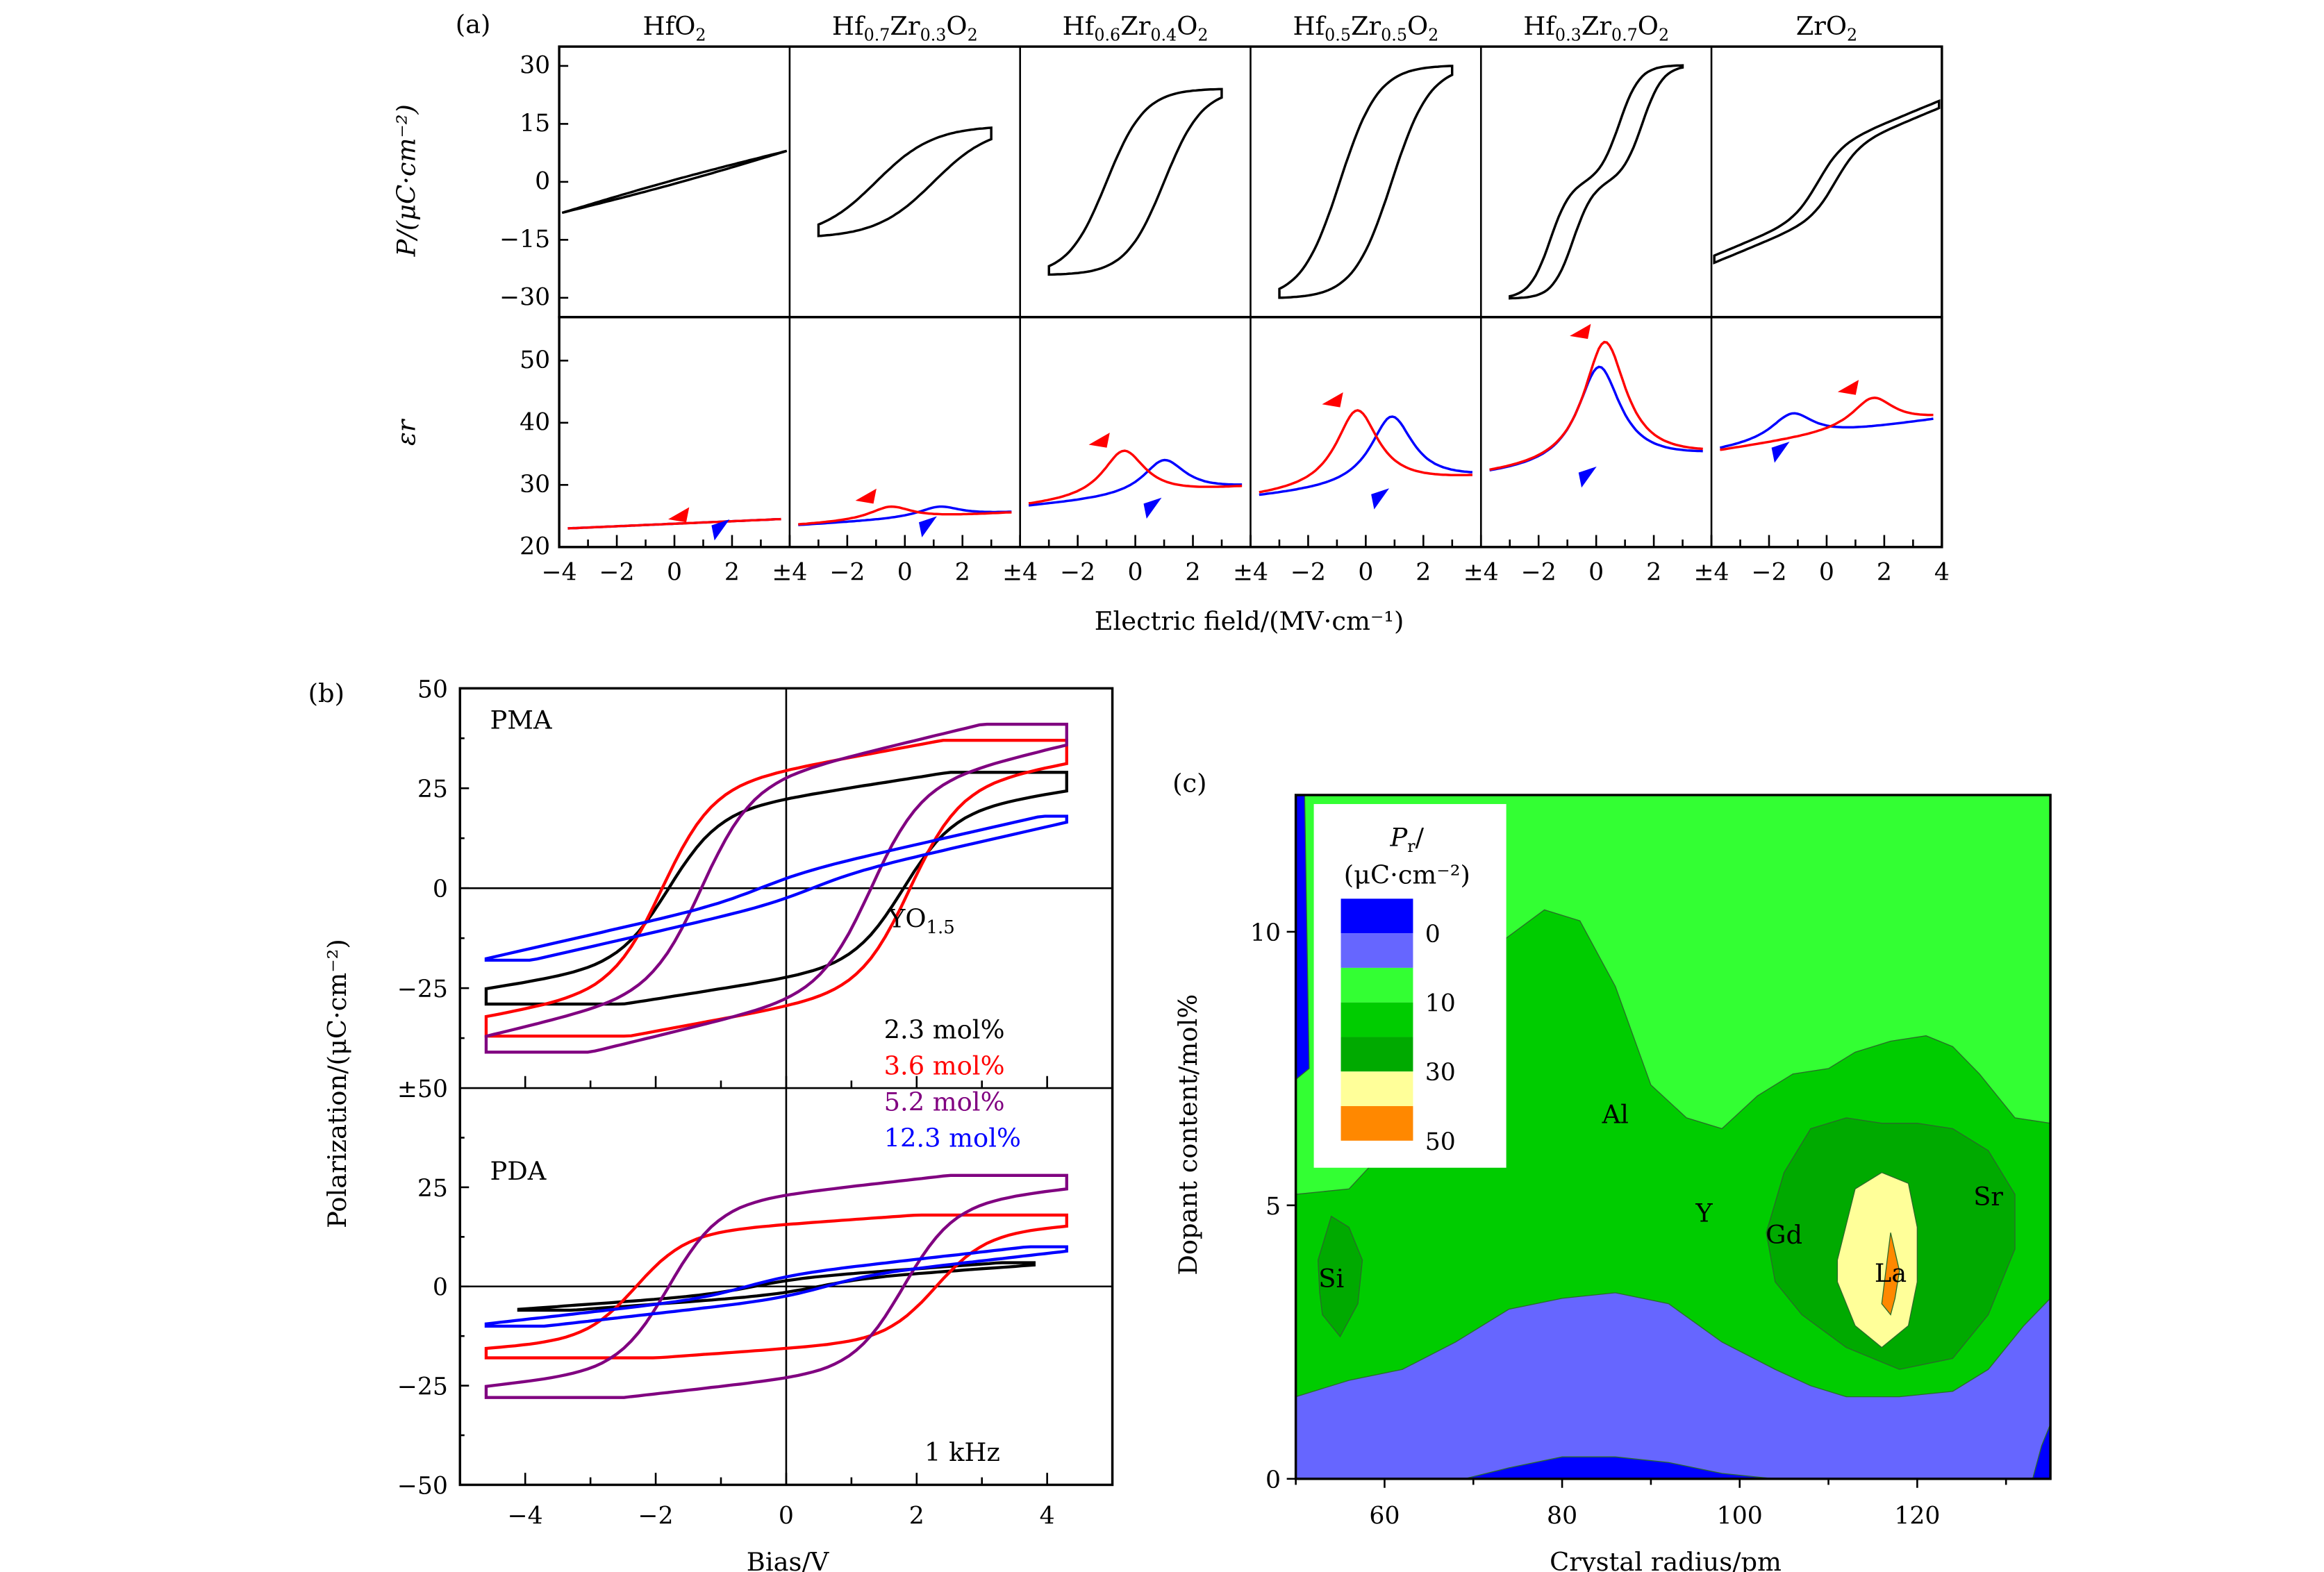 The image size is (2324, 1572). What do you see at coordinates (473, 25) in the screenshot?
I see `panel-label-a: (a)` at bounding box center [473, 25].